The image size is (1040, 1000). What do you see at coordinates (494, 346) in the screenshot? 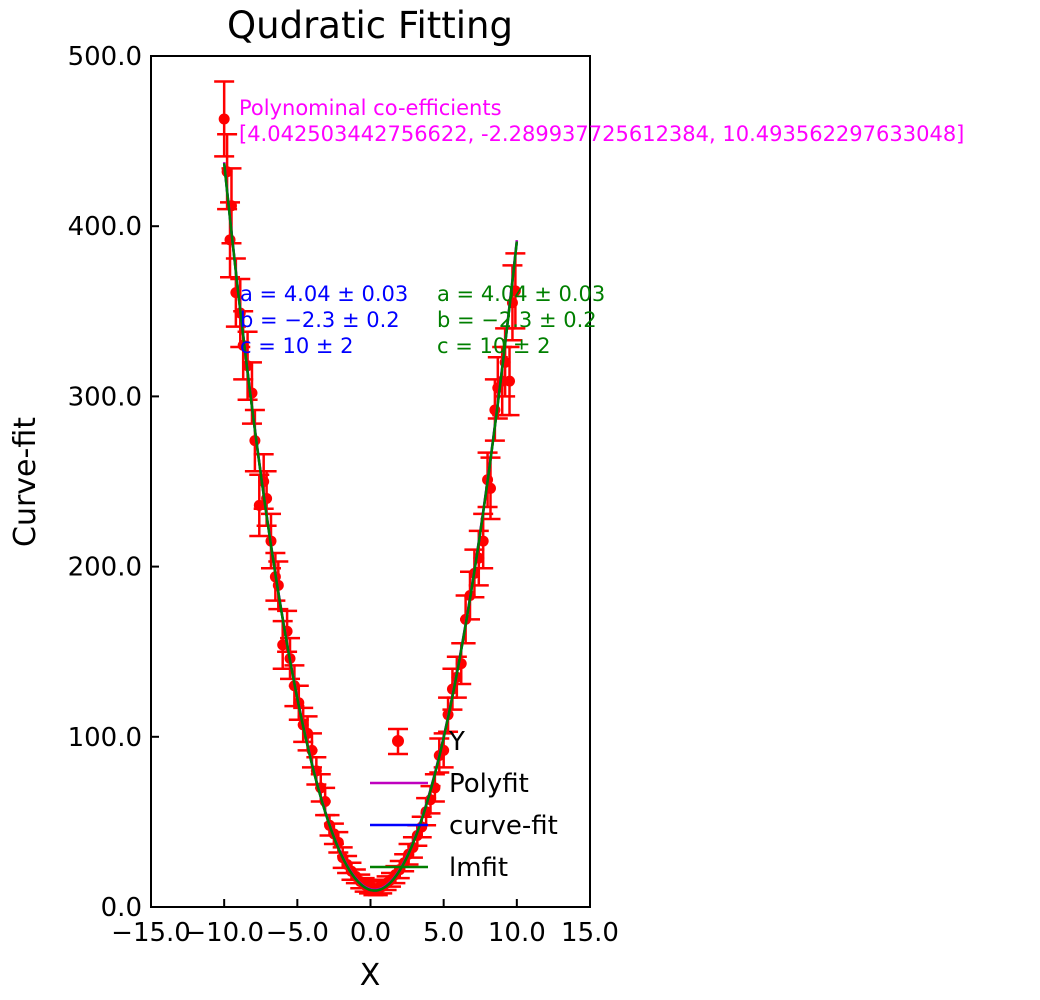
I see `lmfit-annotation-c: c = 10 ± 2` at bounding box center [494, 346].